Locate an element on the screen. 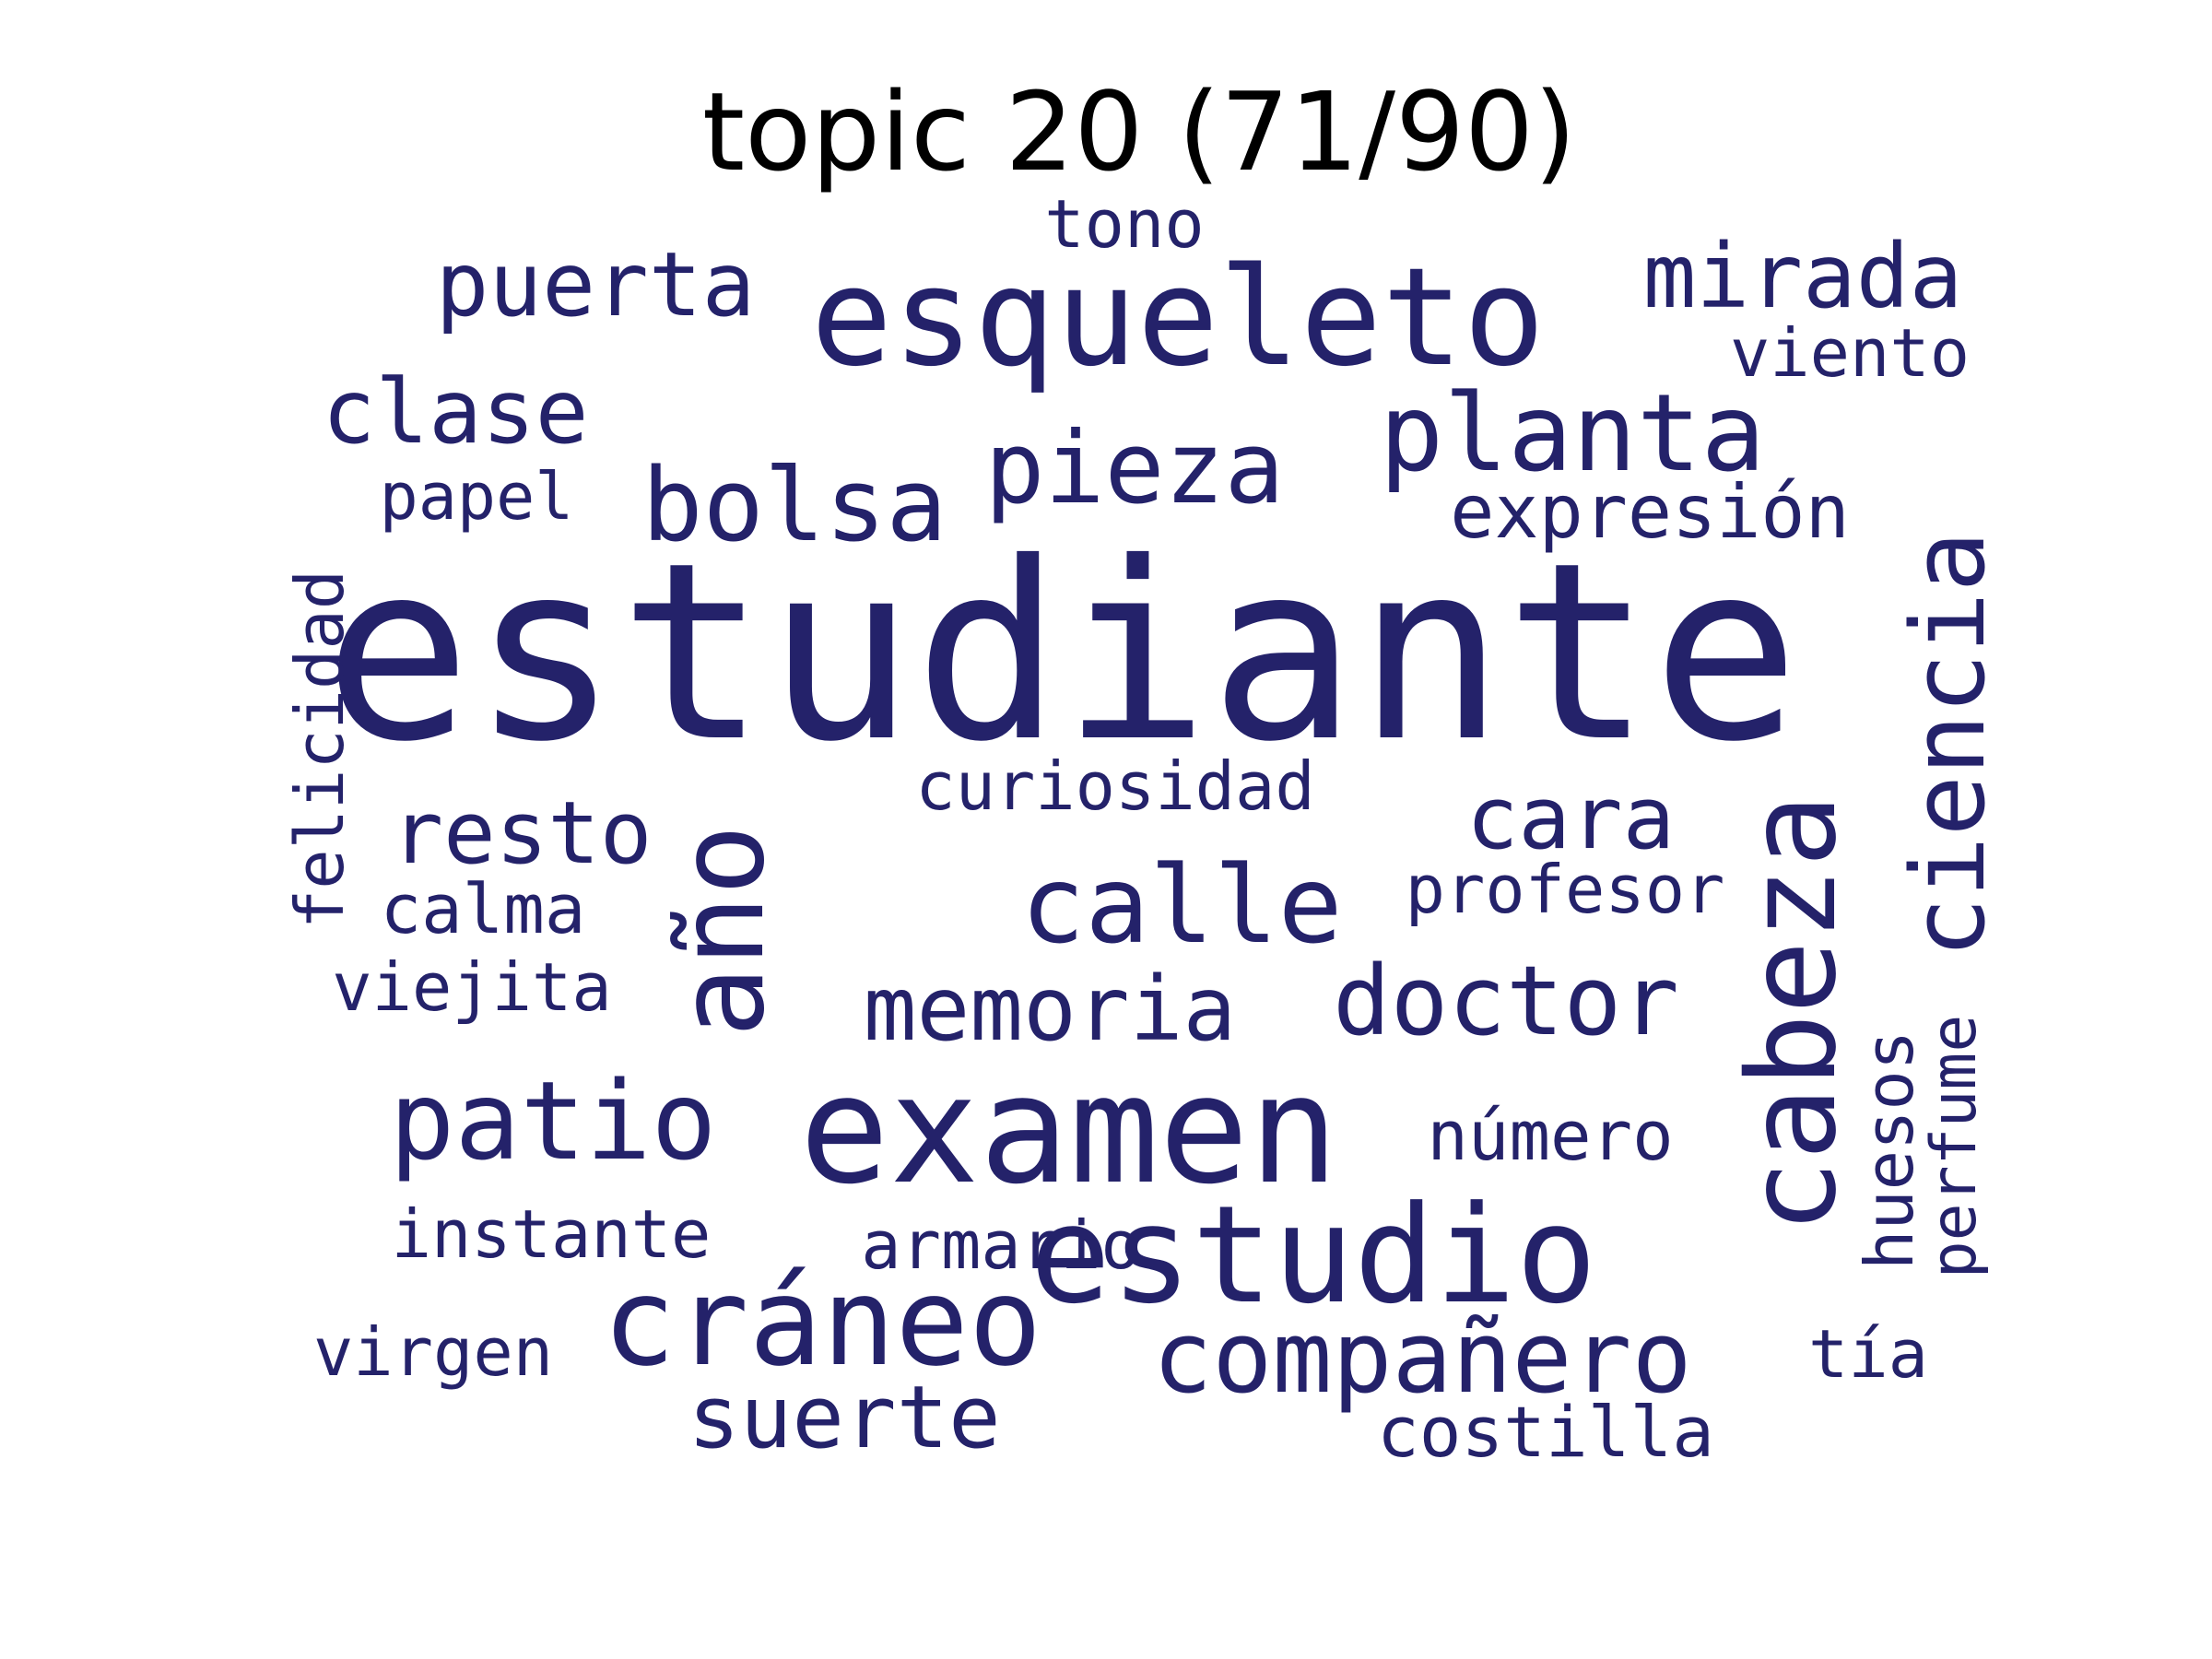 Image resolution: width=2212 pixels, height=1659 pixels. word-tono: tono is located at coordinates (1124, 224).